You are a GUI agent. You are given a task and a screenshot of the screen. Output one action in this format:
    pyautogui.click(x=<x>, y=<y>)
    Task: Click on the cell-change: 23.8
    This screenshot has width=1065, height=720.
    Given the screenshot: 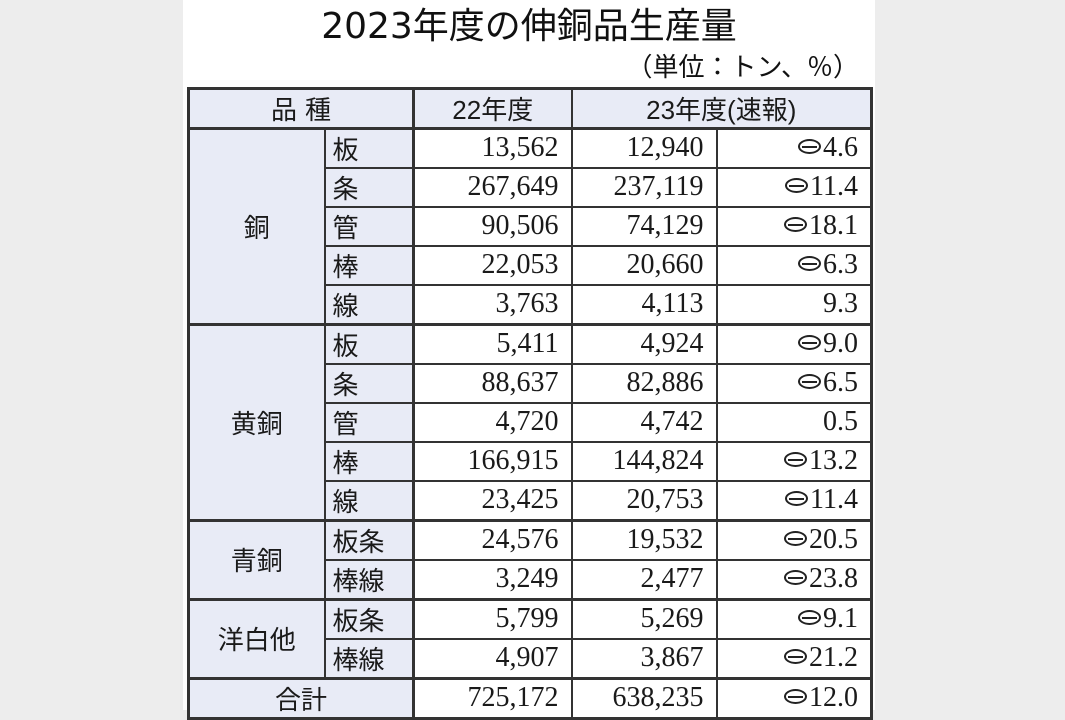 What is the action you would take?
    pyautogui.click(x=794, y=579)
    